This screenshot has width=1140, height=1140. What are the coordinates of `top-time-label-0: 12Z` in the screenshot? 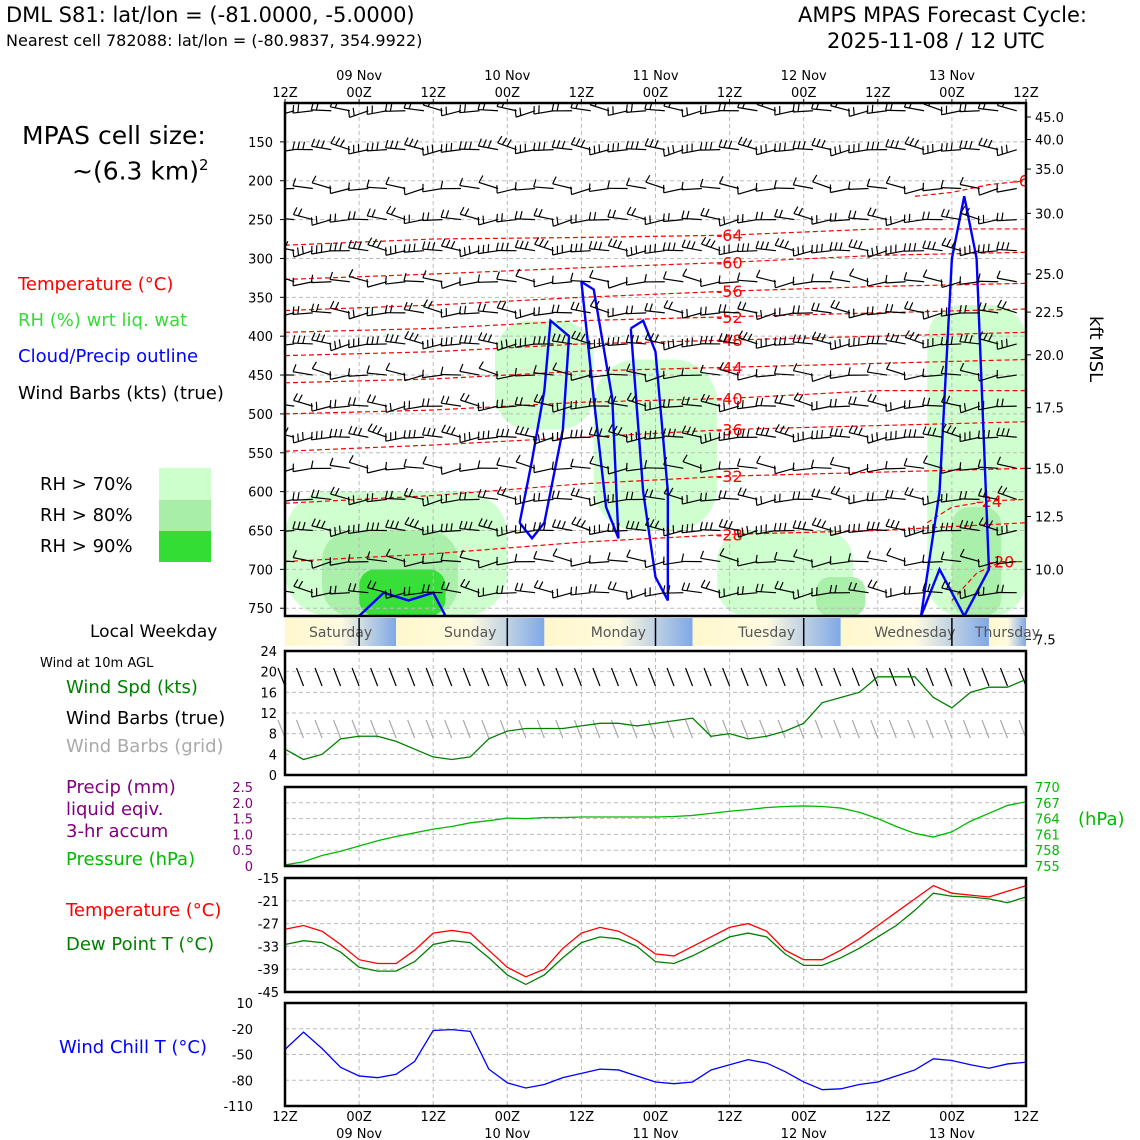 It's located at (285, 93).